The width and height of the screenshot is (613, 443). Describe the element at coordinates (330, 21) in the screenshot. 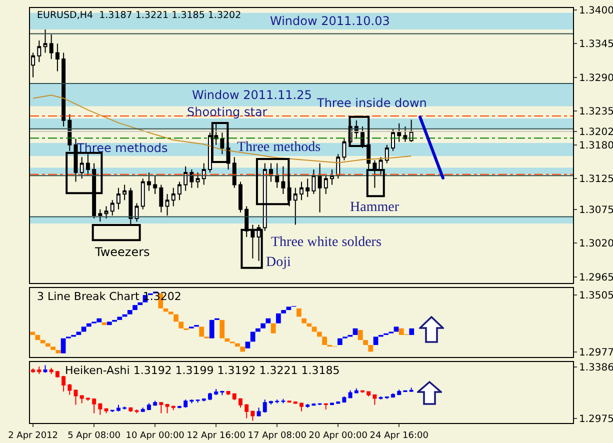

I see `band-label: Window 2011.10.03` at that location.